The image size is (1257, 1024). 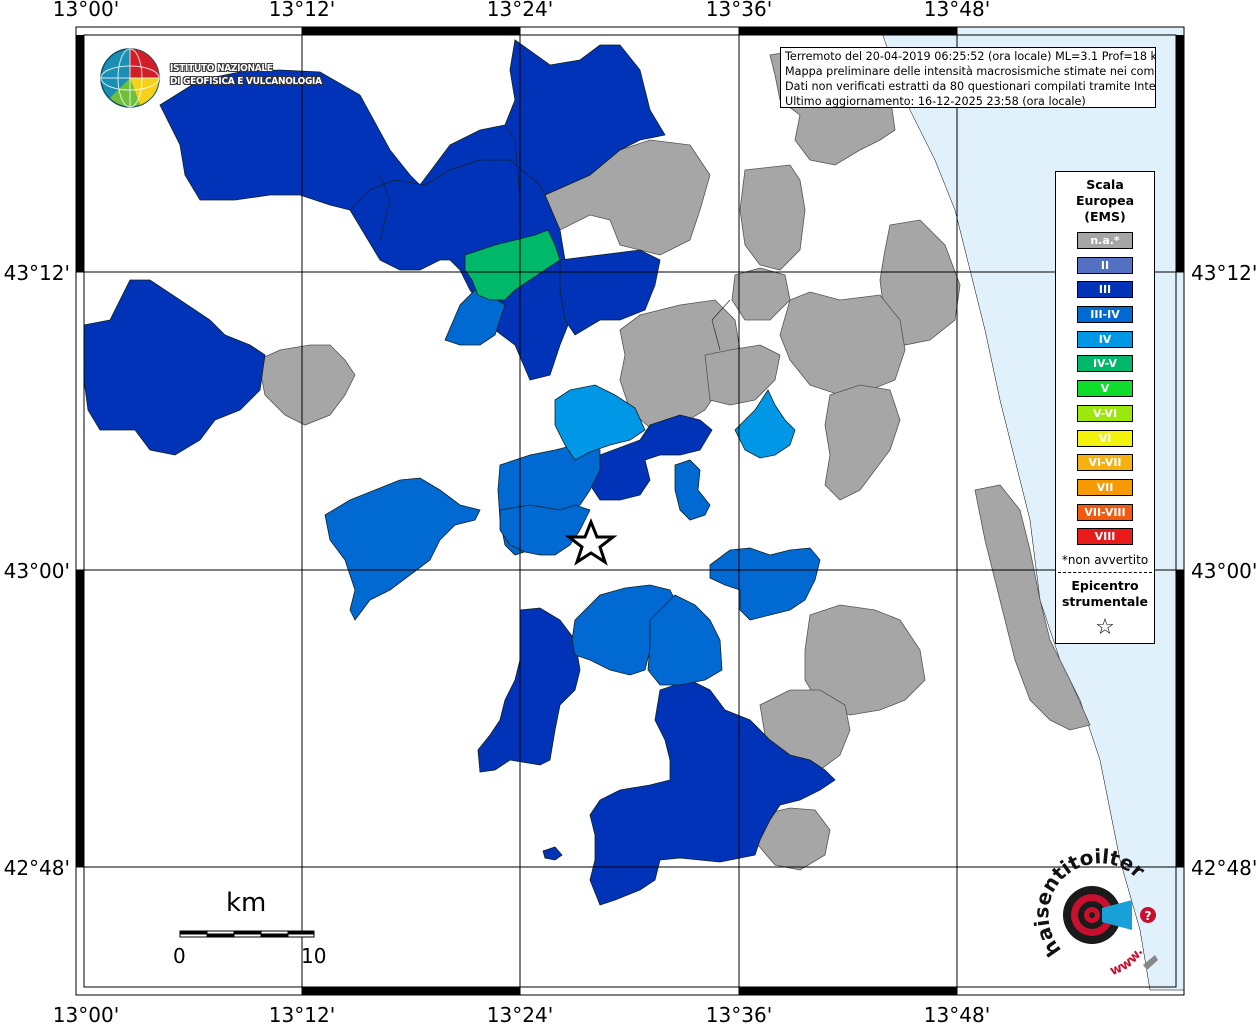 I want to click on legend-item: II, so click(x=1105, y=265).